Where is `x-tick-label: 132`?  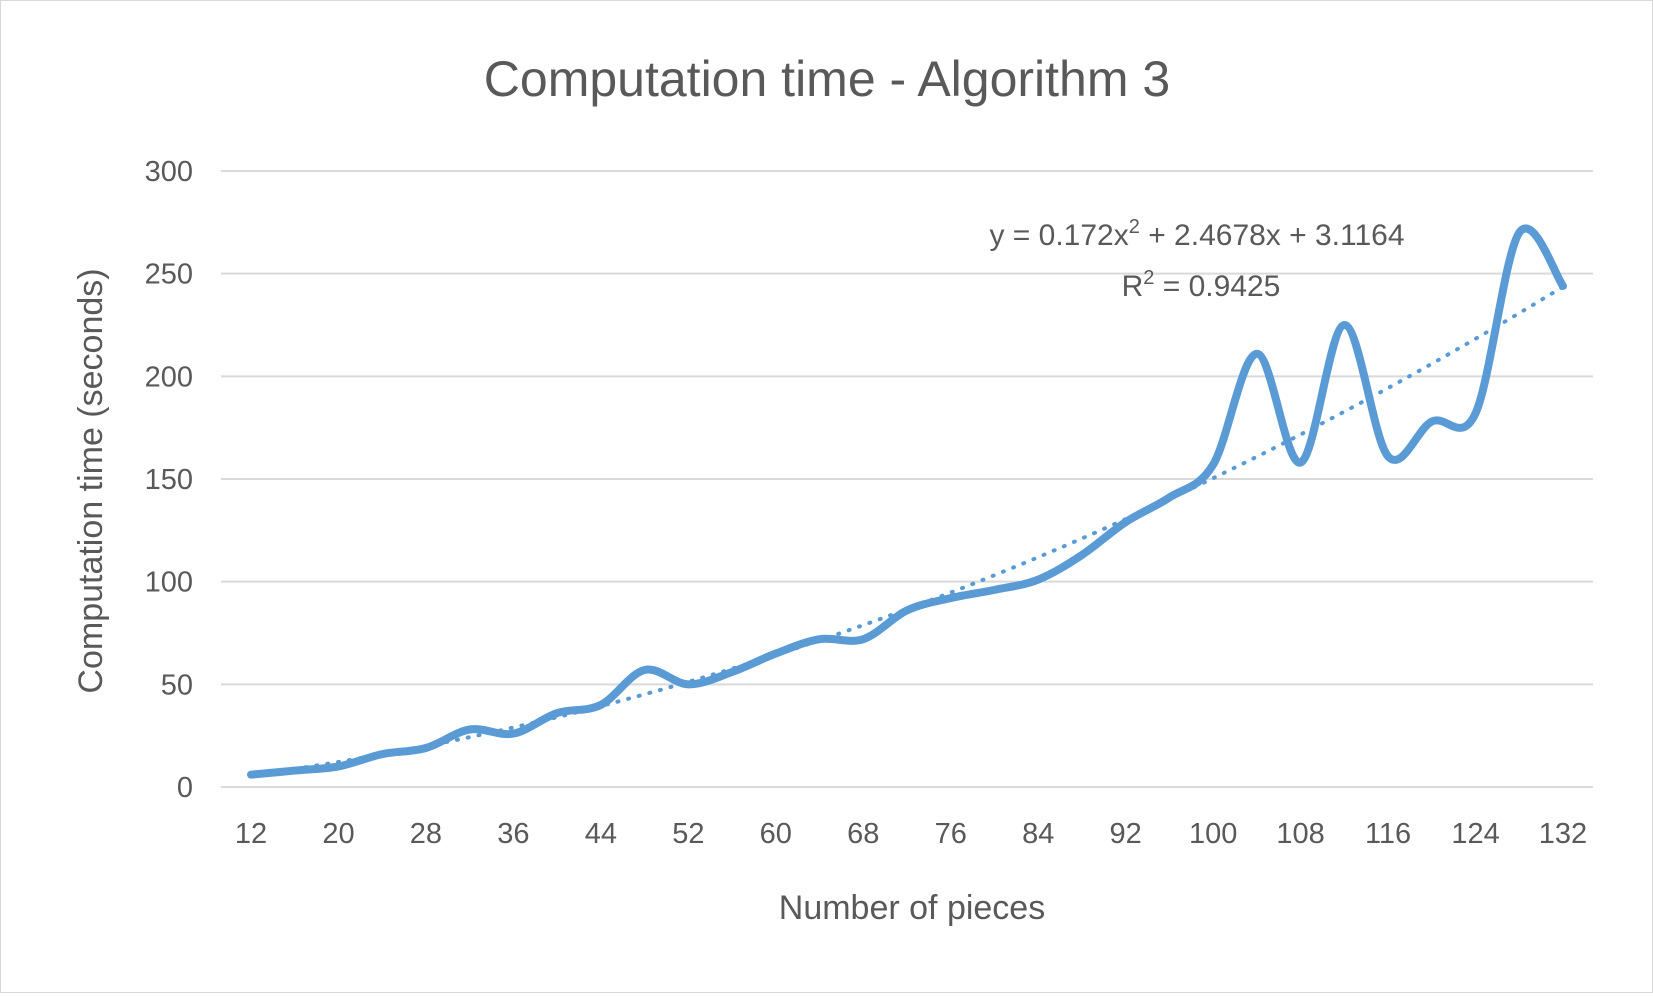
x-tick-label: 132 is located at coordinates (1563, 834).